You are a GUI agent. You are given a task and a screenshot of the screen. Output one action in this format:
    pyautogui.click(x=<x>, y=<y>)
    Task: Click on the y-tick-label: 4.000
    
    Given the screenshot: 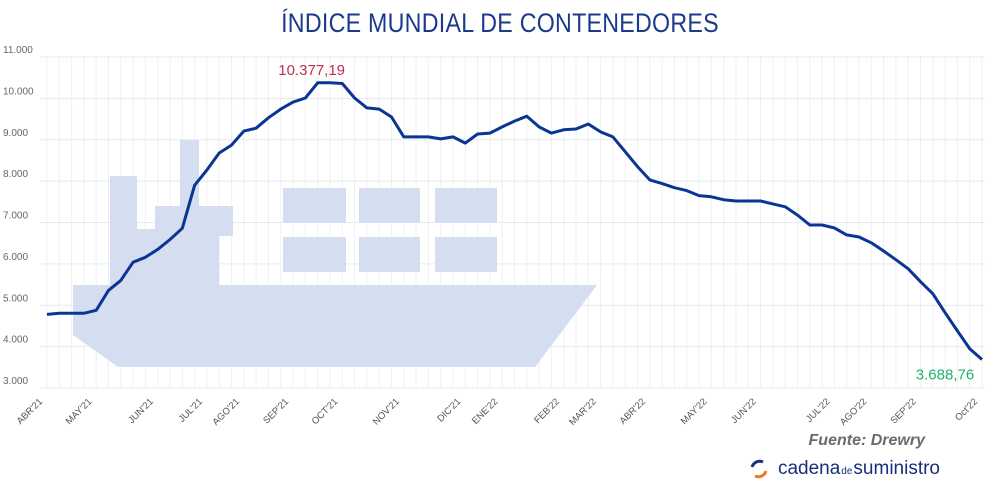 What is the action you would take?
    pyautogui.click(x=15, y=340)
    